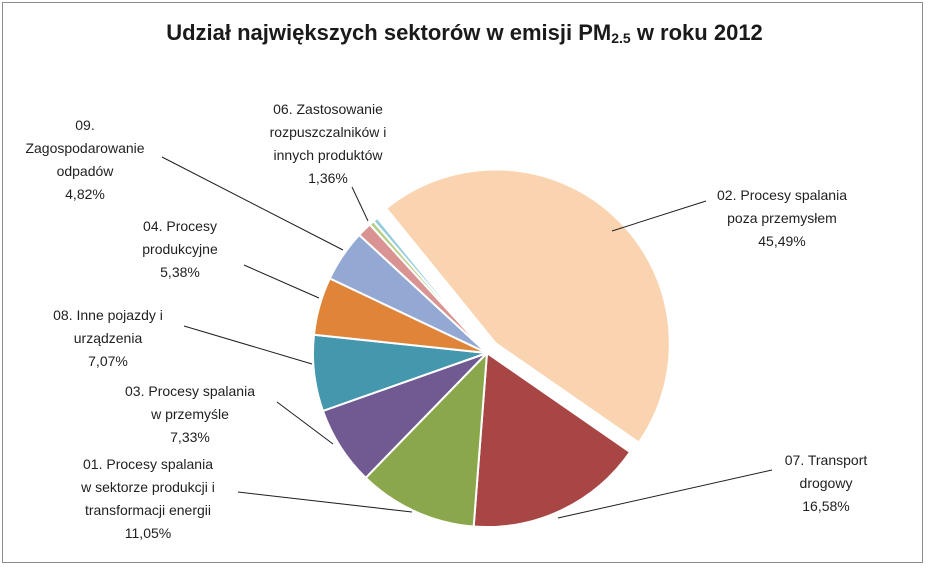  What do you see at coordinates (826, 483) in the screenshot?
I see `slice-label: 07. Transport drogowy 16,58%` at bounding box center [826, 483].